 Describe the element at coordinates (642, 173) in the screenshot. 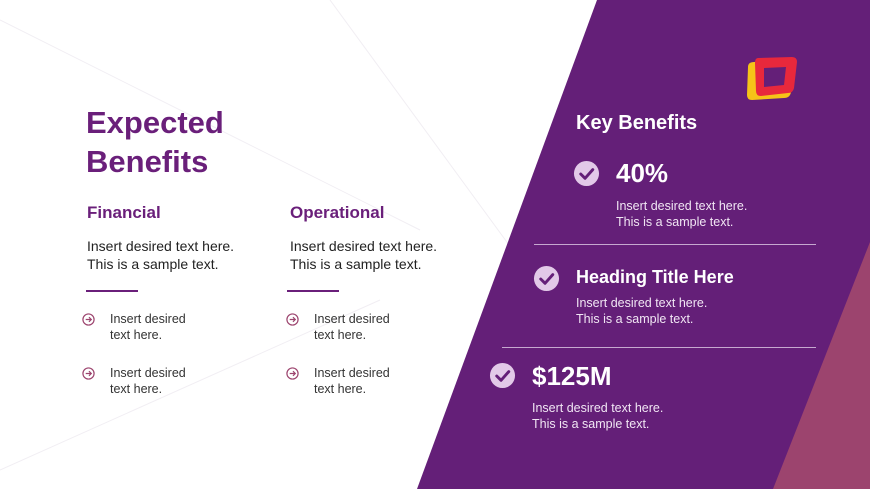

I see `benefit-heading: 40%` at that location.